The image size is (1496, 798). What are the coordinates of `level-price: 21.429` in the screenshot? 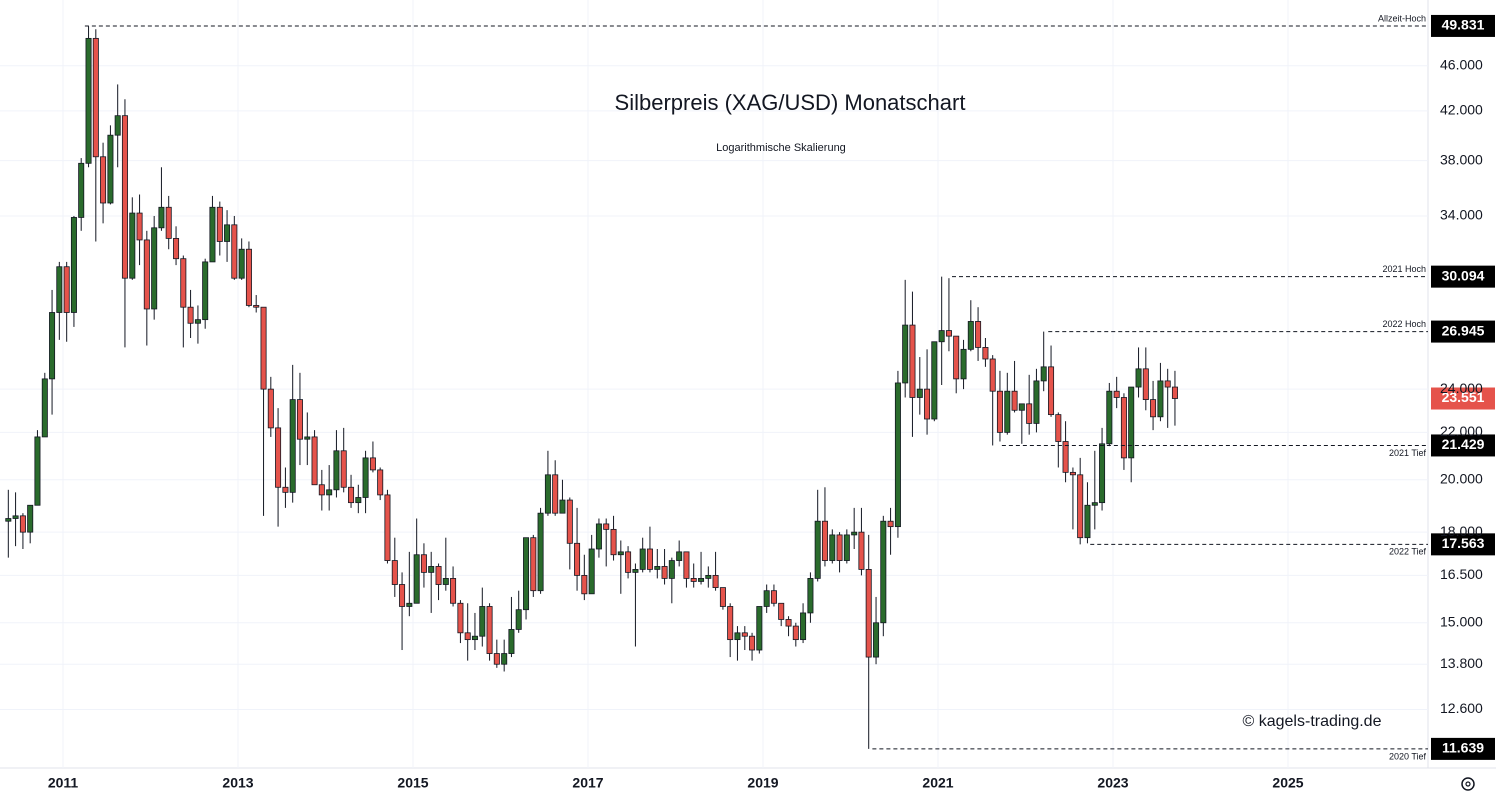 It's located at (1463, 444).